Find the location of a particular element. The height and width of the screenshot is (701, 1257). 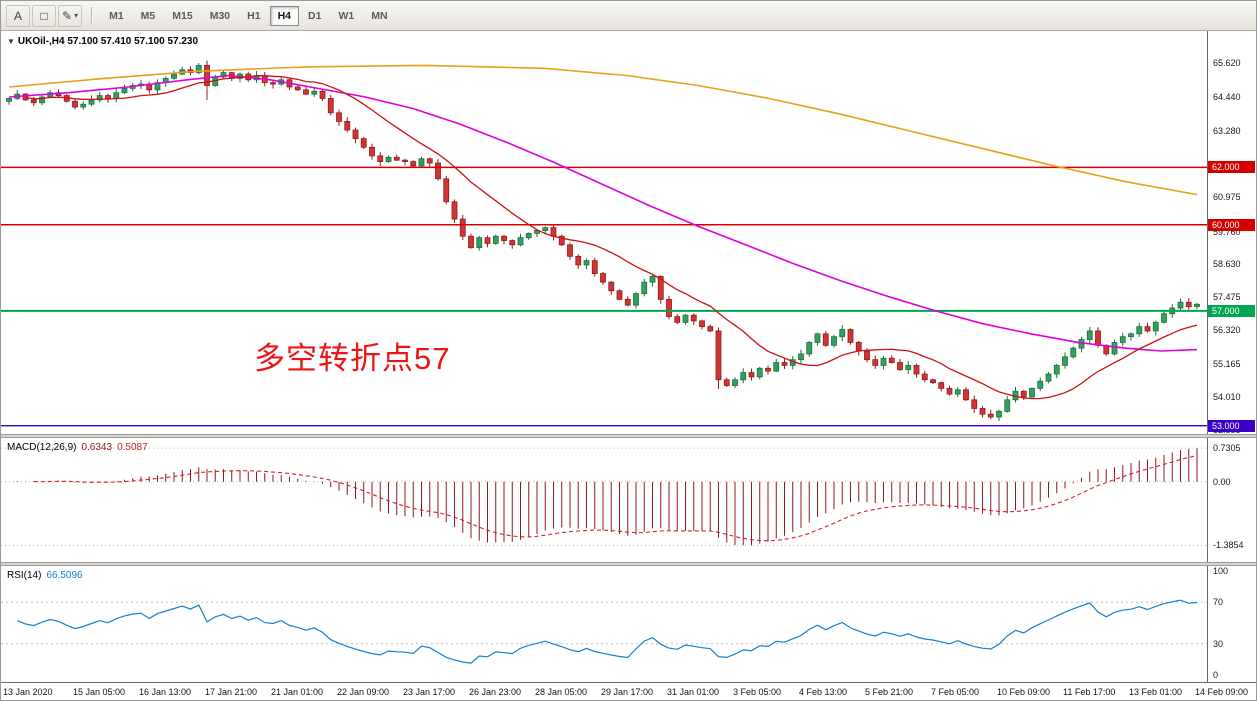

axis-label: 63.280 is located at coordinates (1227, 130).